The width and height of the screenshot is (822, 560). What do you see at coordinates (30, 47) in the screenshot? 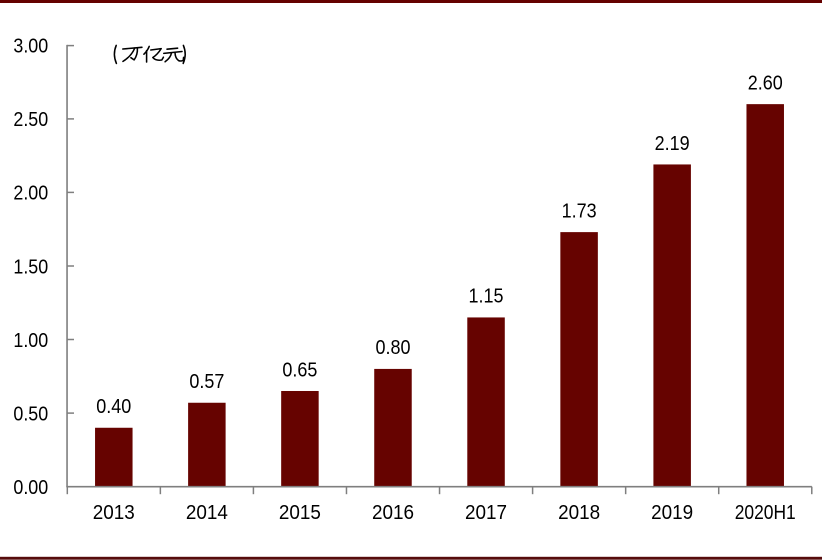
I see `svg-text: 3.00` at bounding box center [30, 47].